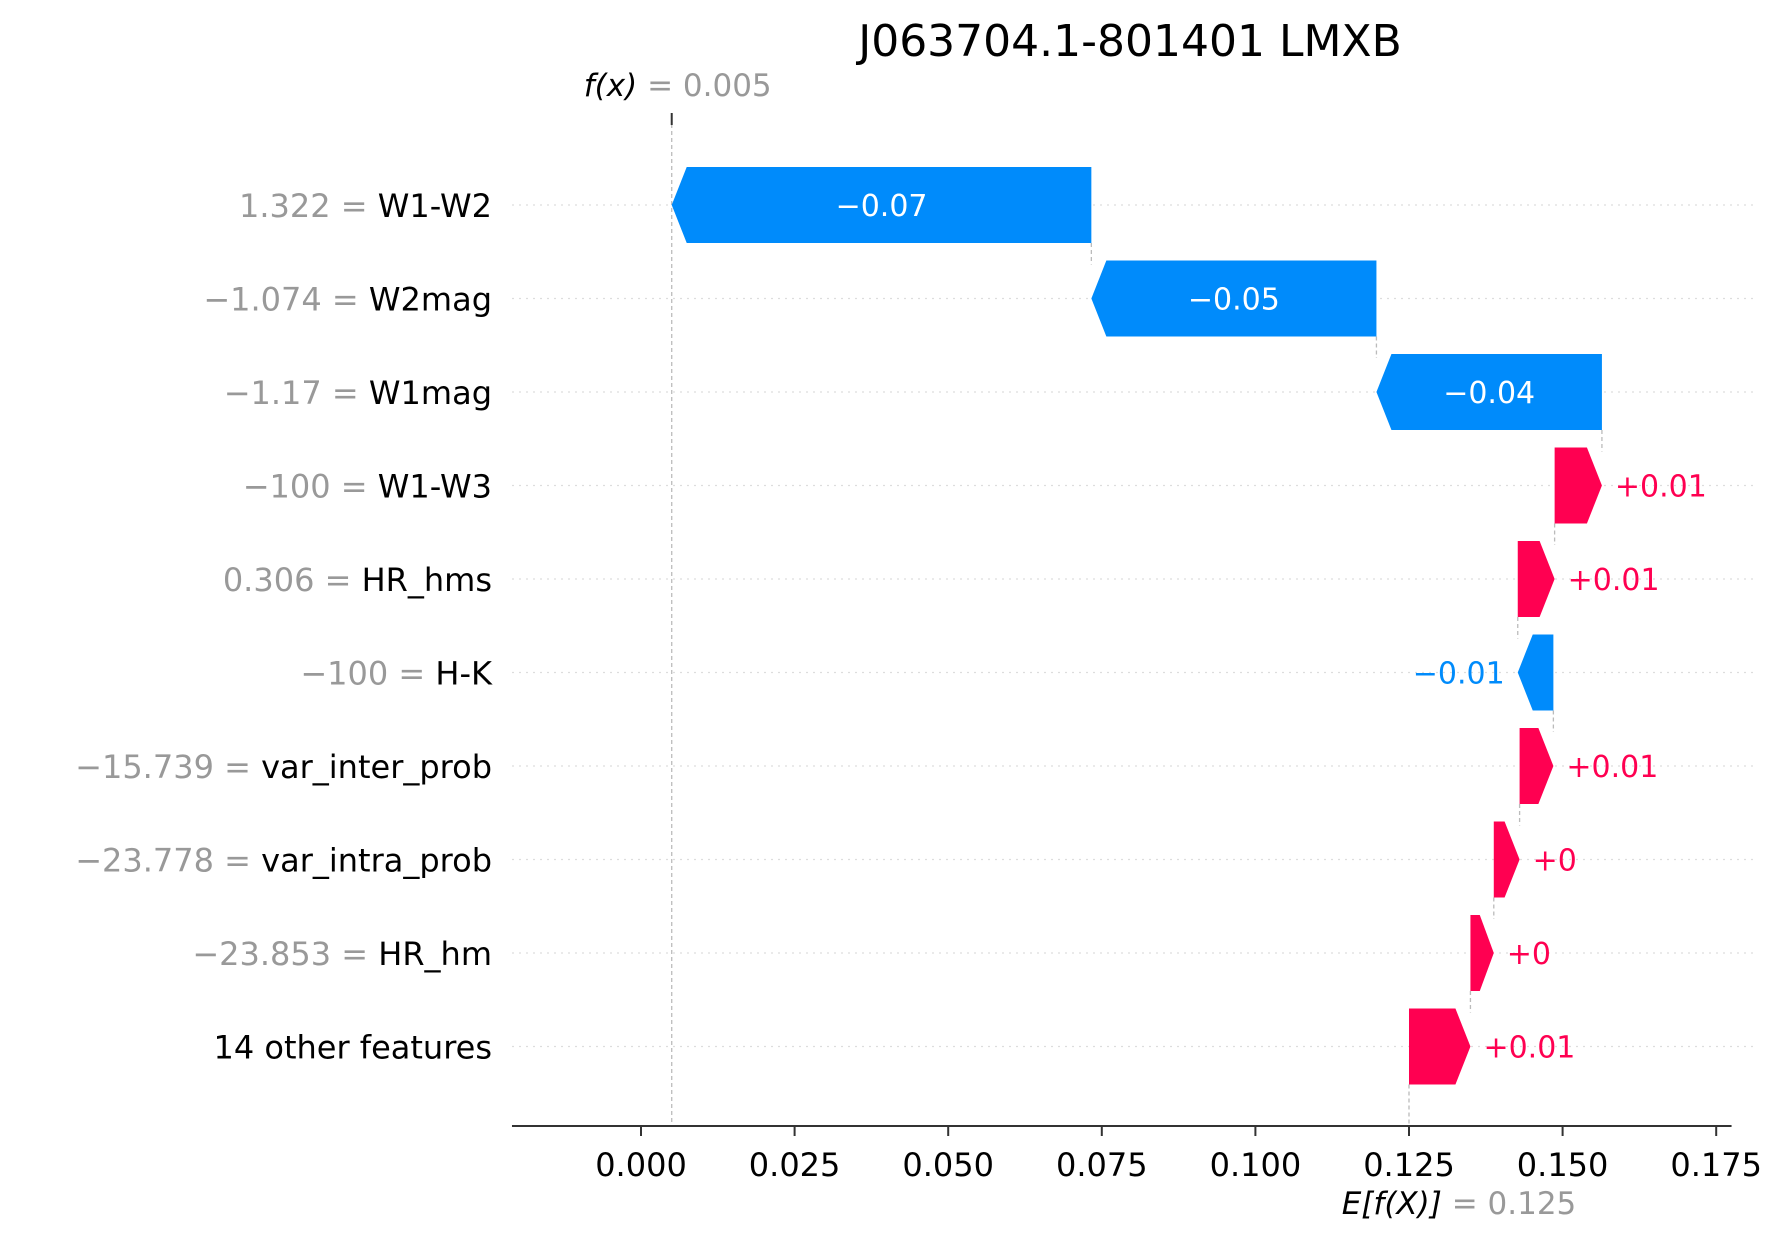 Image resolution: width=1782 pixels, height=1236 pixels. Describe the element at coordinates (1563, 1165) in the screenshot. I see `x-tick-label: 0.150` at that location.